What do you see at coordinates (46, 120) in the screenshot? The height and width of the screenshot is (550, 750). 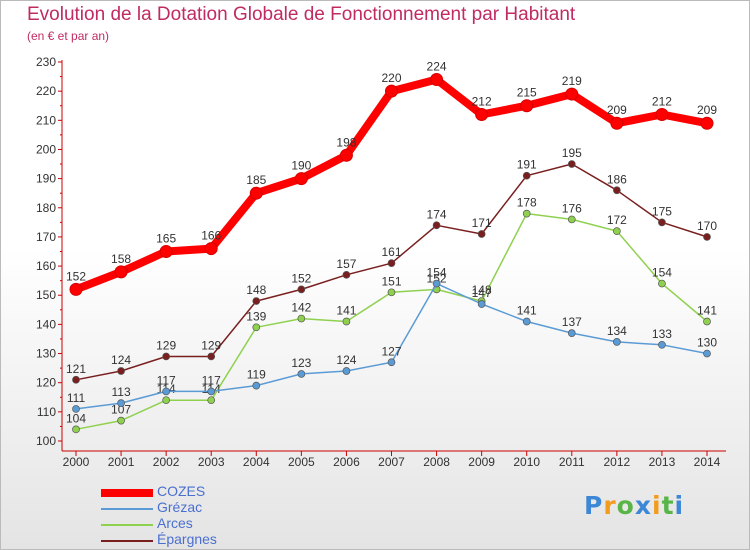 I see `y-tick-label: 210` at bounding box center [46, 120].